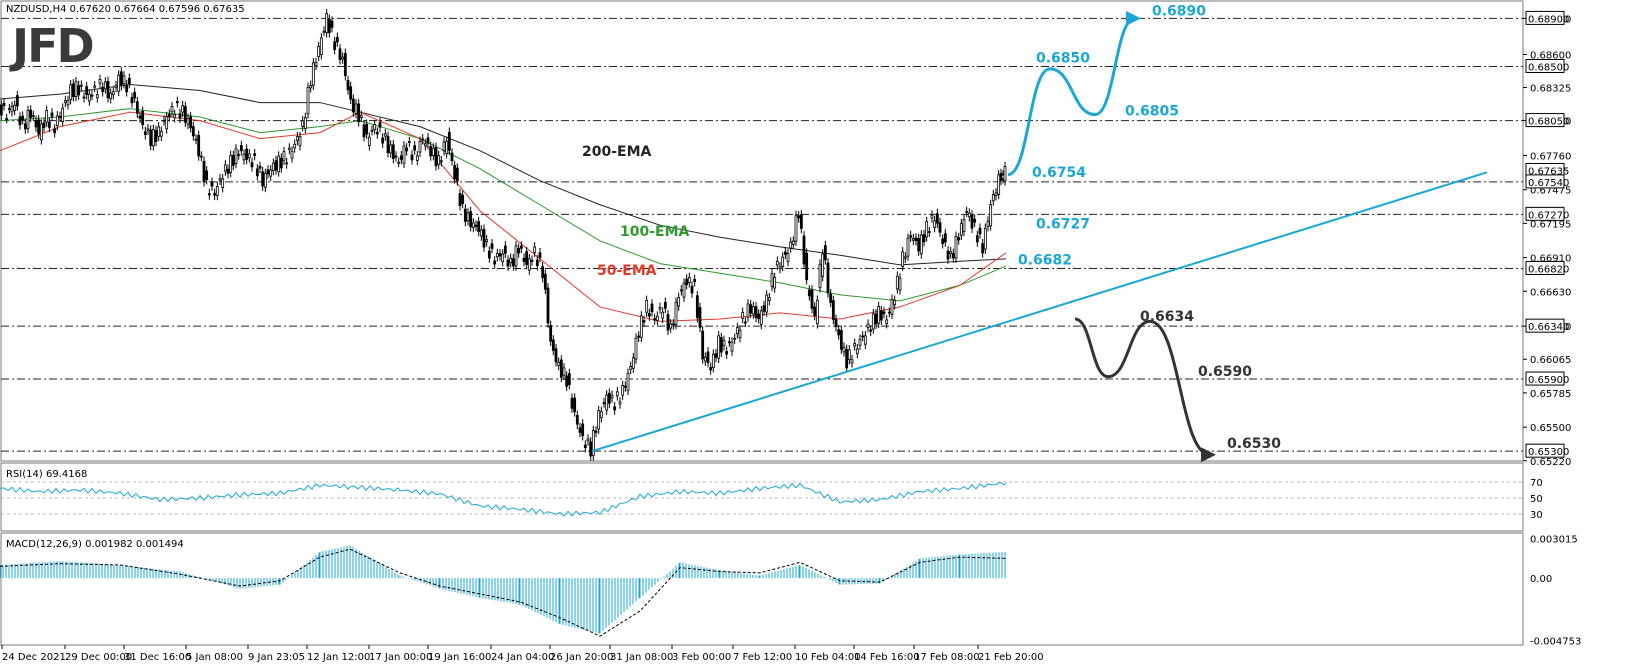 The image size is (1651, 669). I want to click on level-box-label: 0.65300, so click(1548, 452).